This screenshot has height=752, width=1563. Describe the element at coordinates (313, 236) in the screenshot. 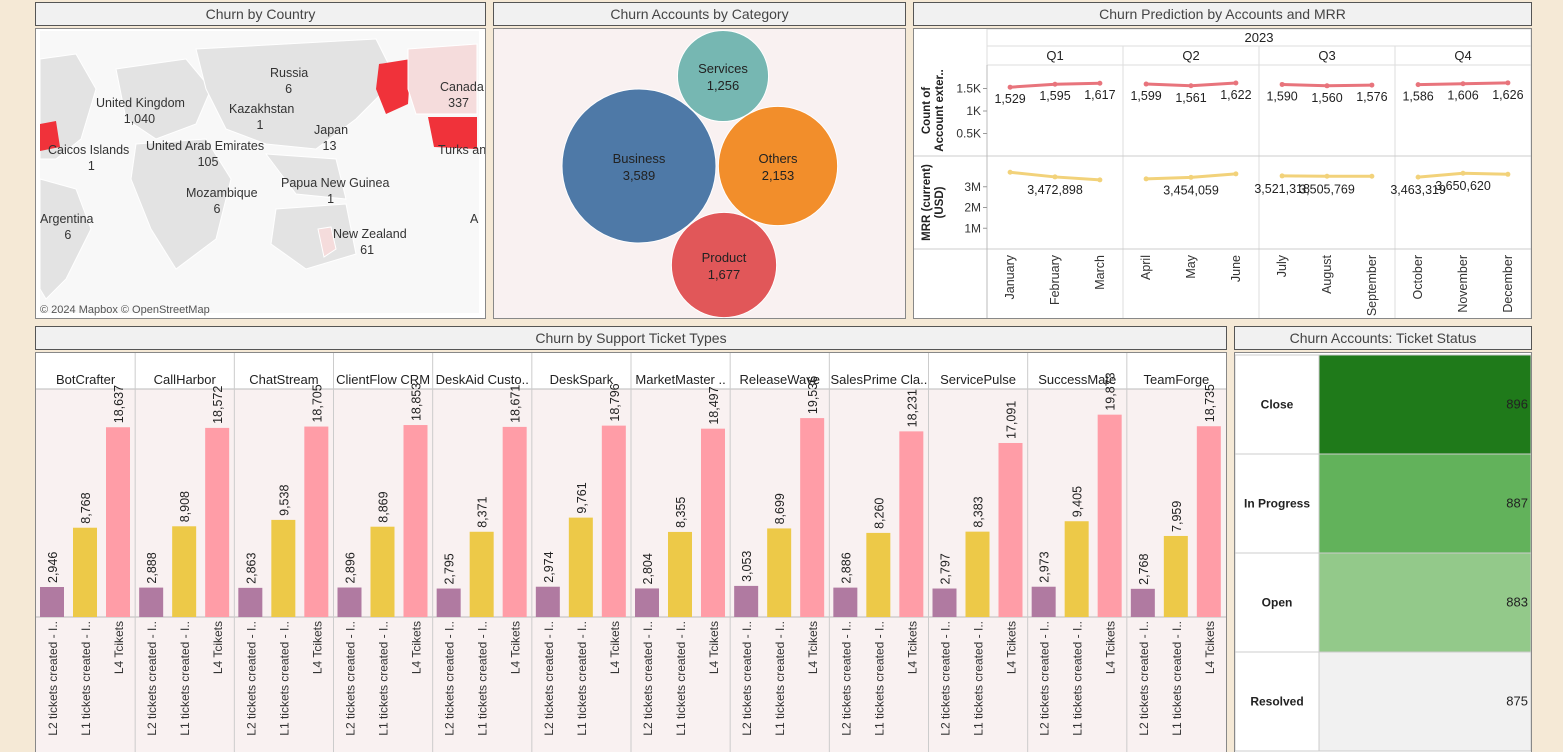

I see `australia` at that location.